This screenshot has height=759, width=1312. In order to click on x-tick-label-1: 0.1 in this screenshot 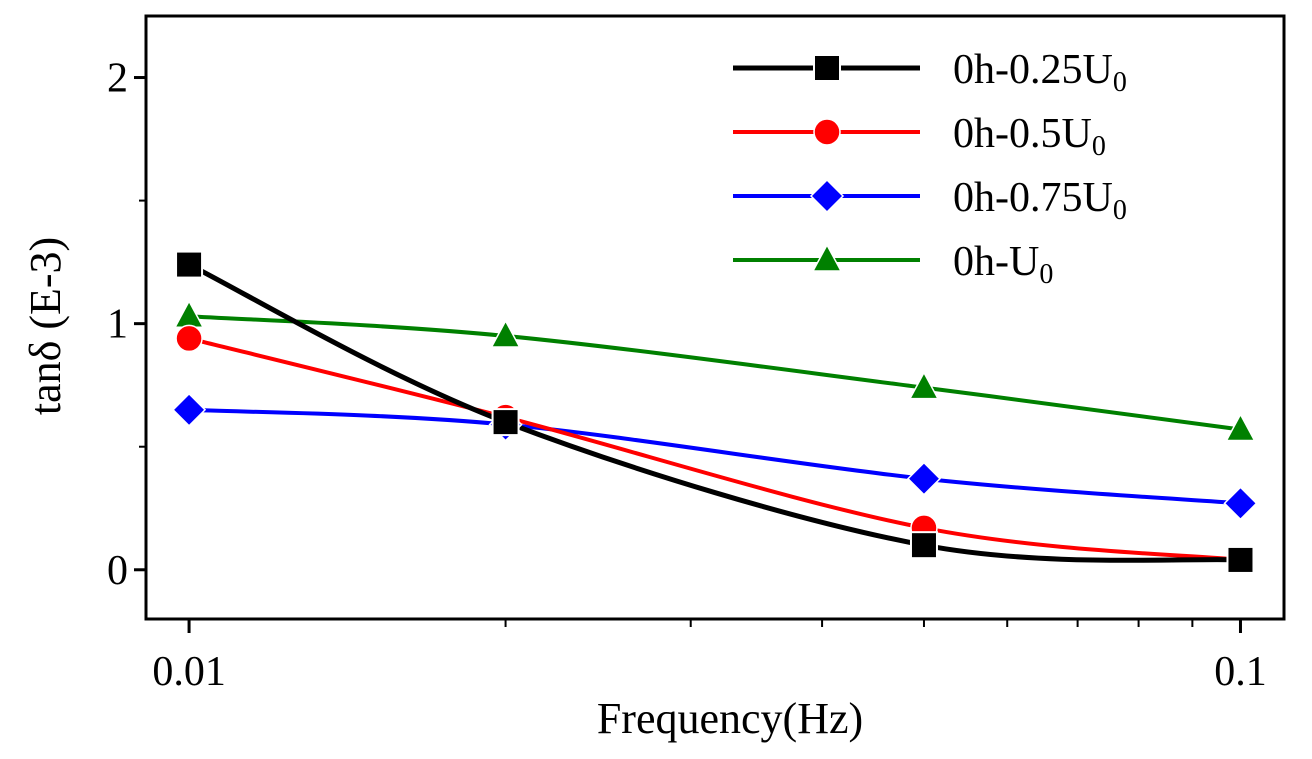, I will do `click(1240, 672)`.